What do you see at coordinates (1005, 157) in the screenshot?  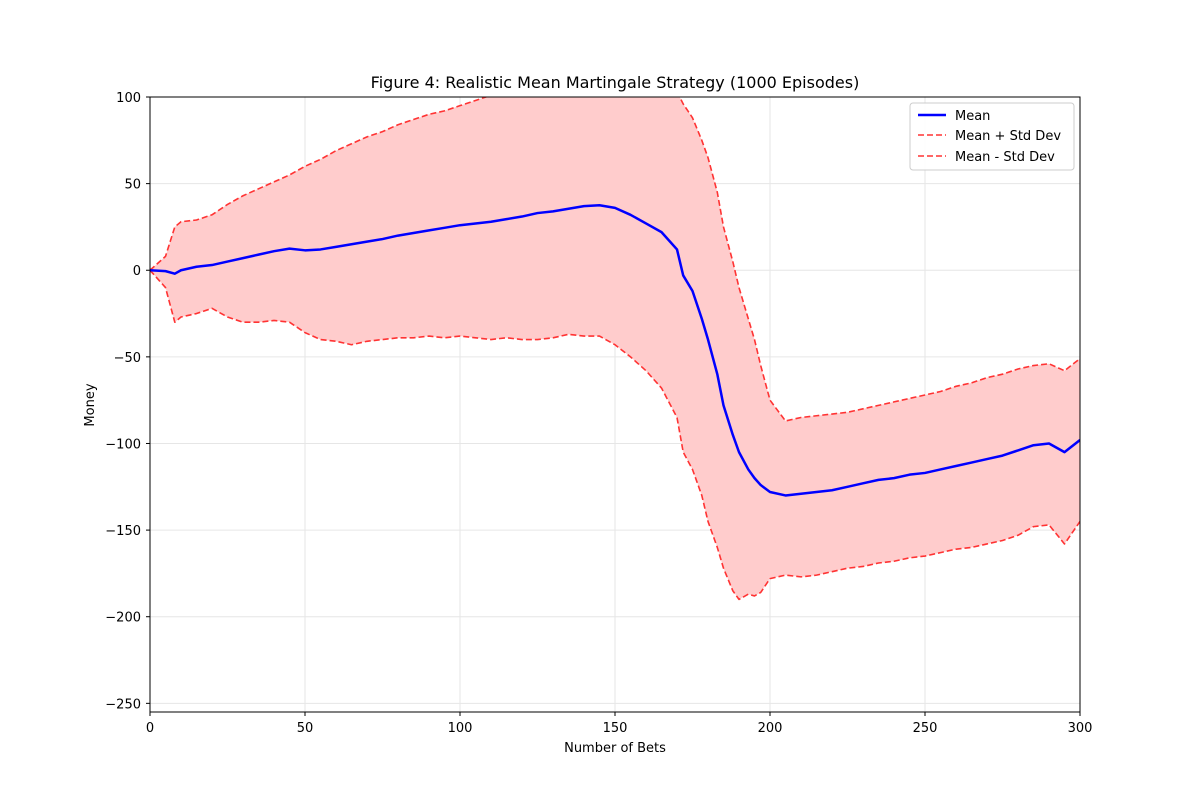 I see `legend-label-mean-minus-std: Mean - Std Dev` at bounding box center [1005, 157].